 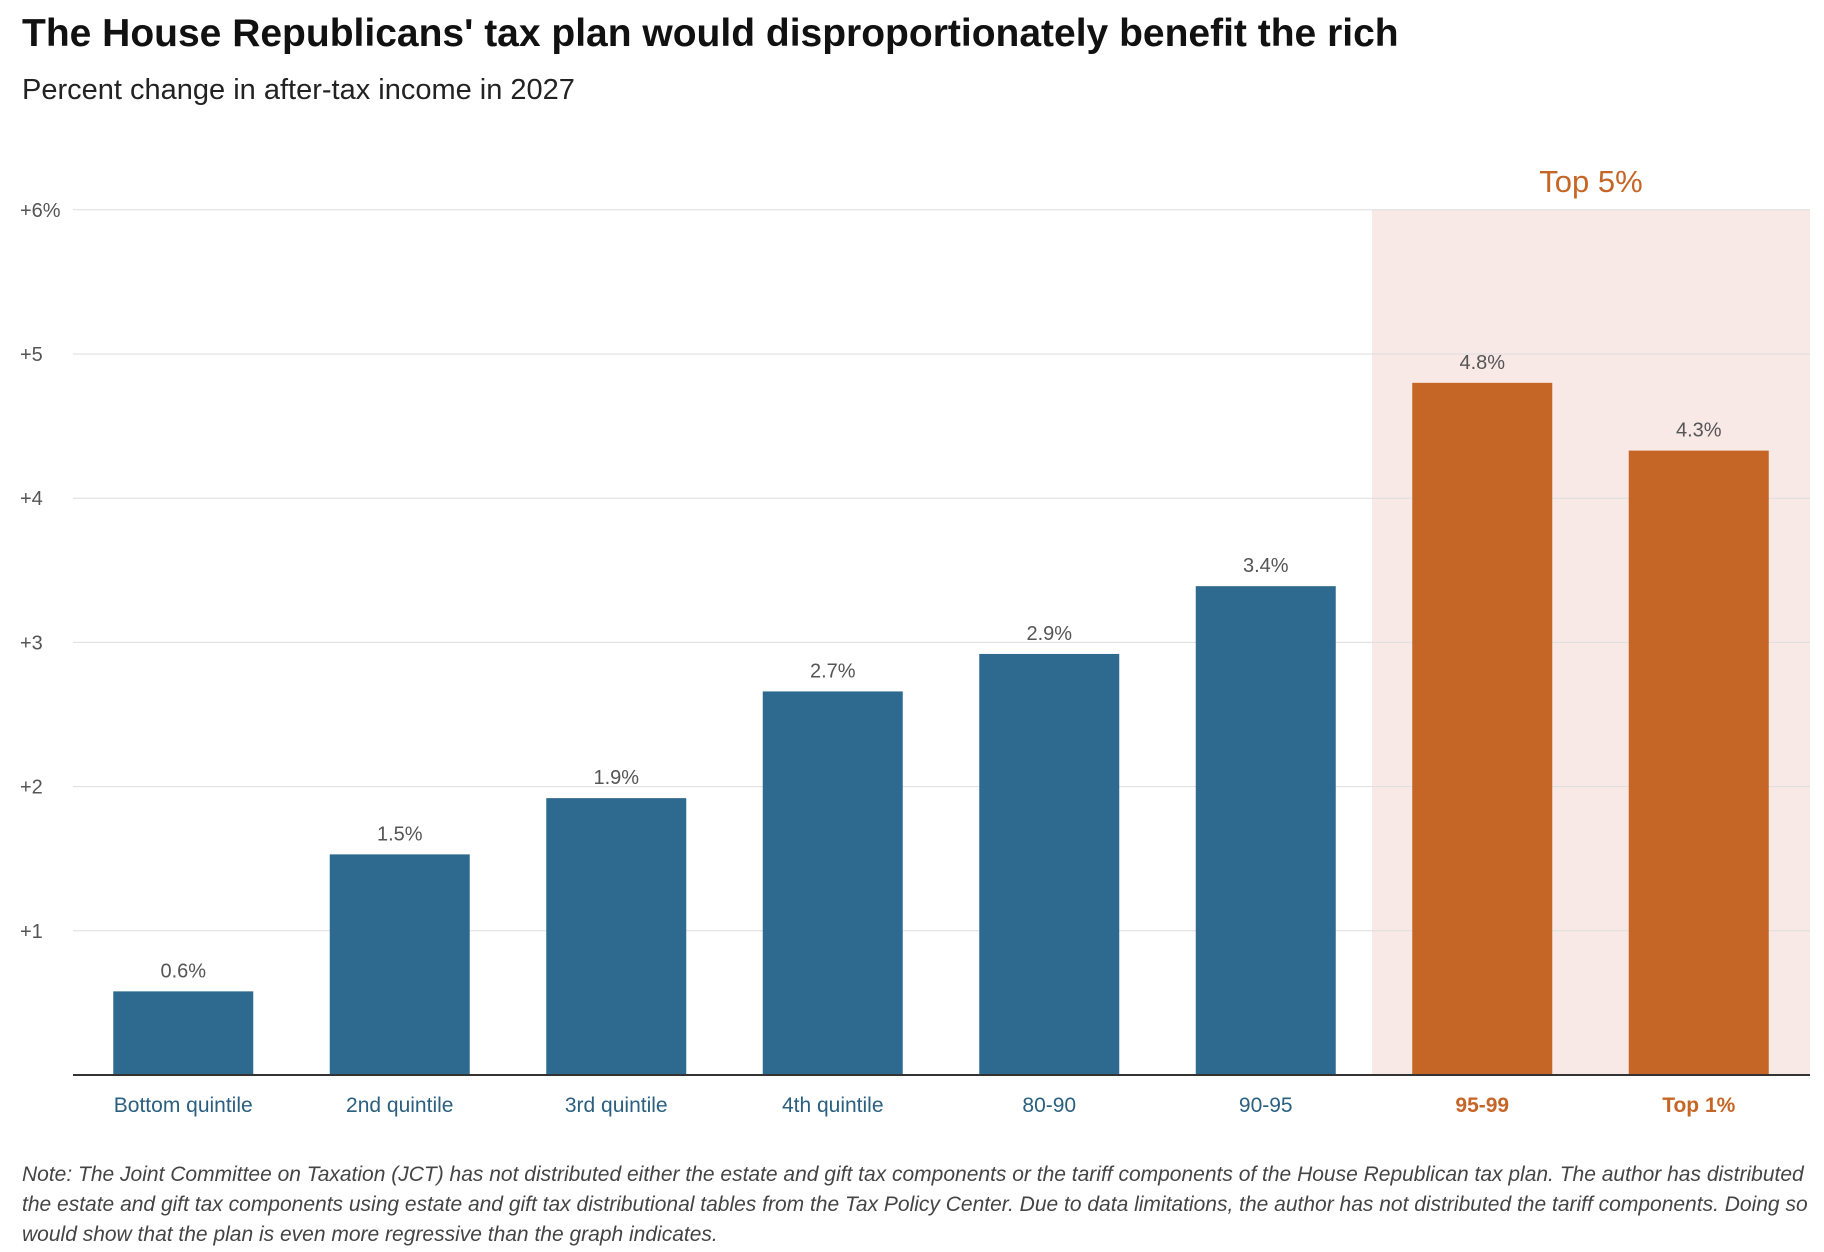 What do you see at coordinates (31, 932) in the screenshot?
I see `y-tick-label: +1` at bounding box center [31, 932].